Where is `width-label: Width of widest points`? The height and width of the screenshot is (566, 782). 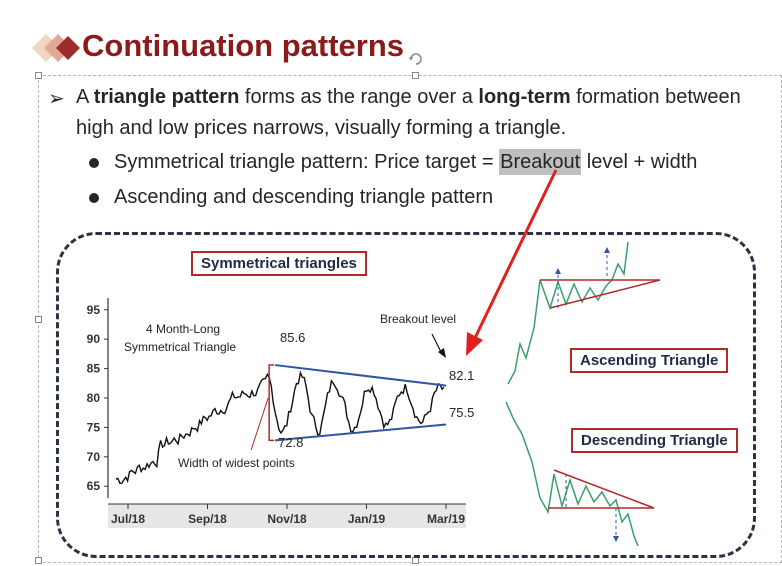
width-label: Width of widest points is located at coordinates (236, 463).